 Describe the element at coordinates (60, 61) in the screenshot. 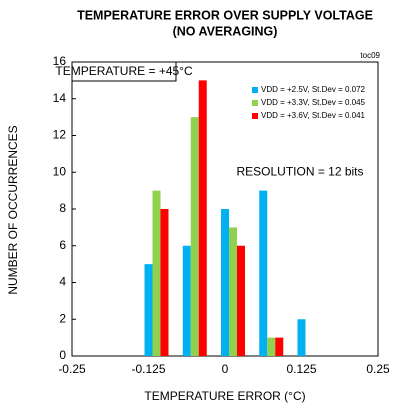

I see `y-tick-label: 16` at that location.